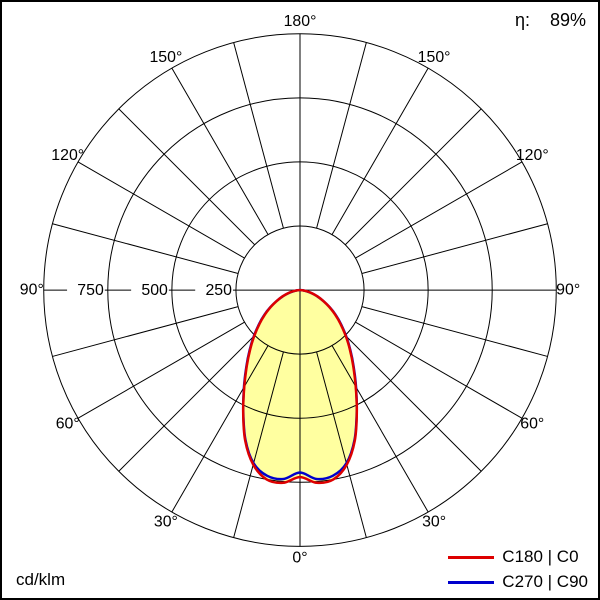  What do you see at coordinates (522, 20) in the screenshot?
I see `efficiency-label: η:` at bounding box center [522, 20].